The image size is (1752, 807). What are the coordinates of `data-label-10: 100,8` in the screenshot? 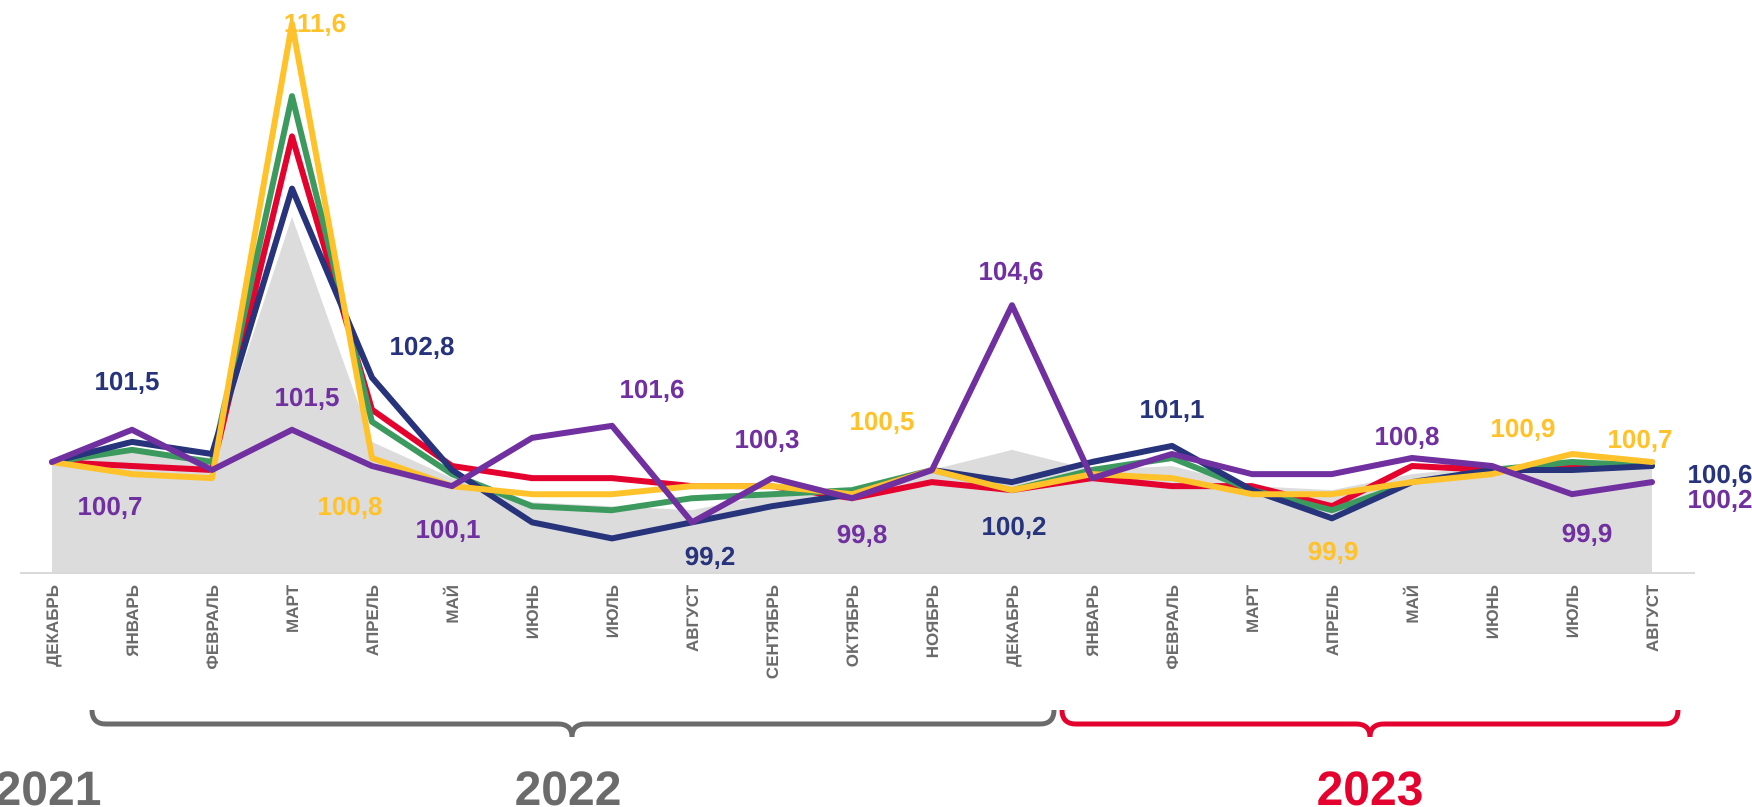 It's located at (1406, 436).